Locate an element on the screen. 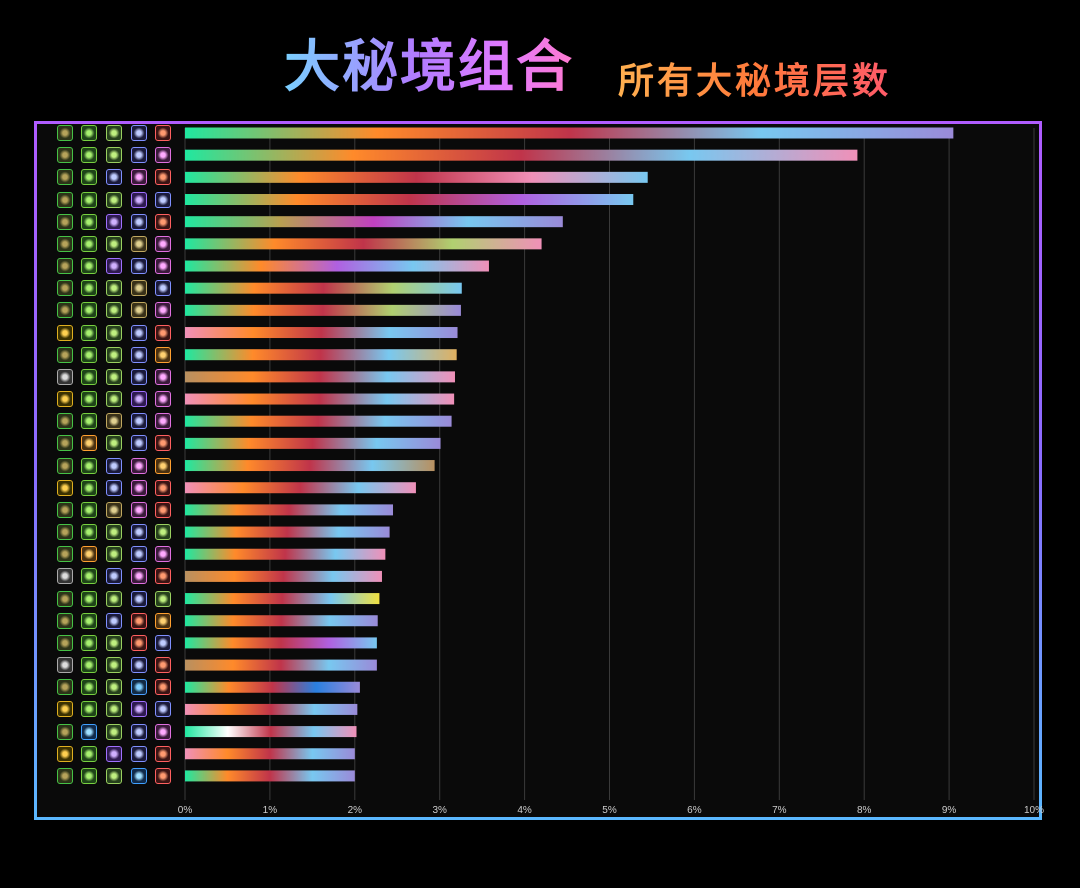 This screenshot has height=888, width=1080. x-tick-label: 9% is located at coordinates (949, 810).